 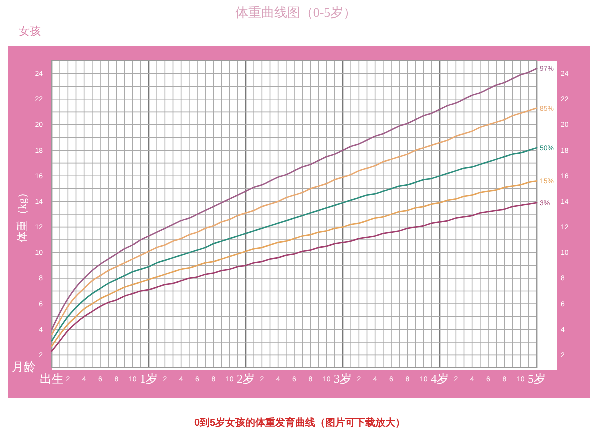 I want to click on y-axis-title: 体重（kg）, so click(x=22, y=215).